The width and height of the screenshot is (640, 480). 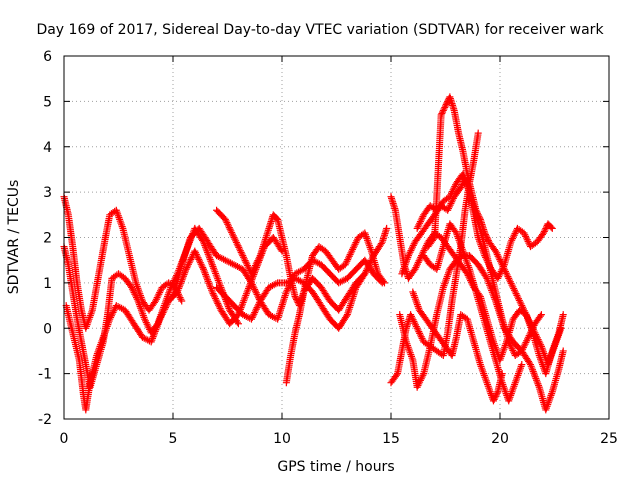 I want to click on y-tick-label: 4, so click(x=47, y=148).